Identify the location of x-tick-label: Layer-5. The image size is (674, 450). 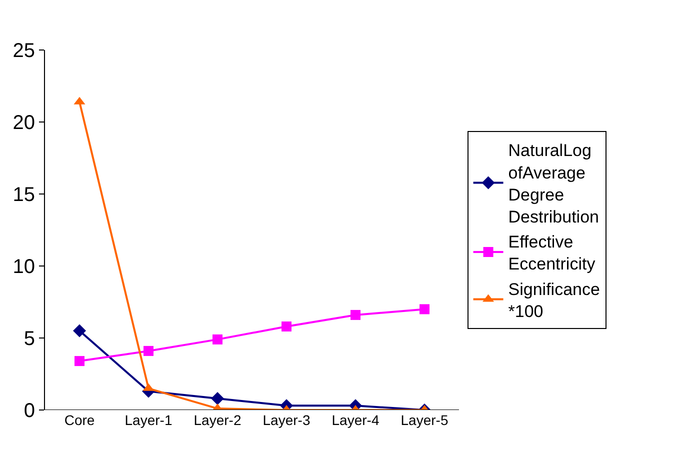
(424, 420).